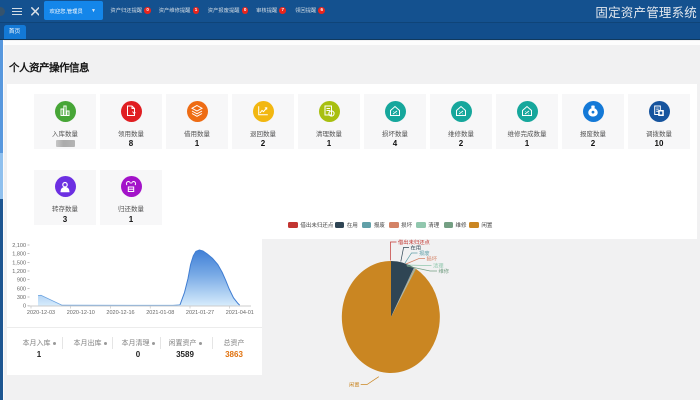 The height and width of the screenshot is (400, 700). I want to click on svg-text: 2,100, so click(19, 246).